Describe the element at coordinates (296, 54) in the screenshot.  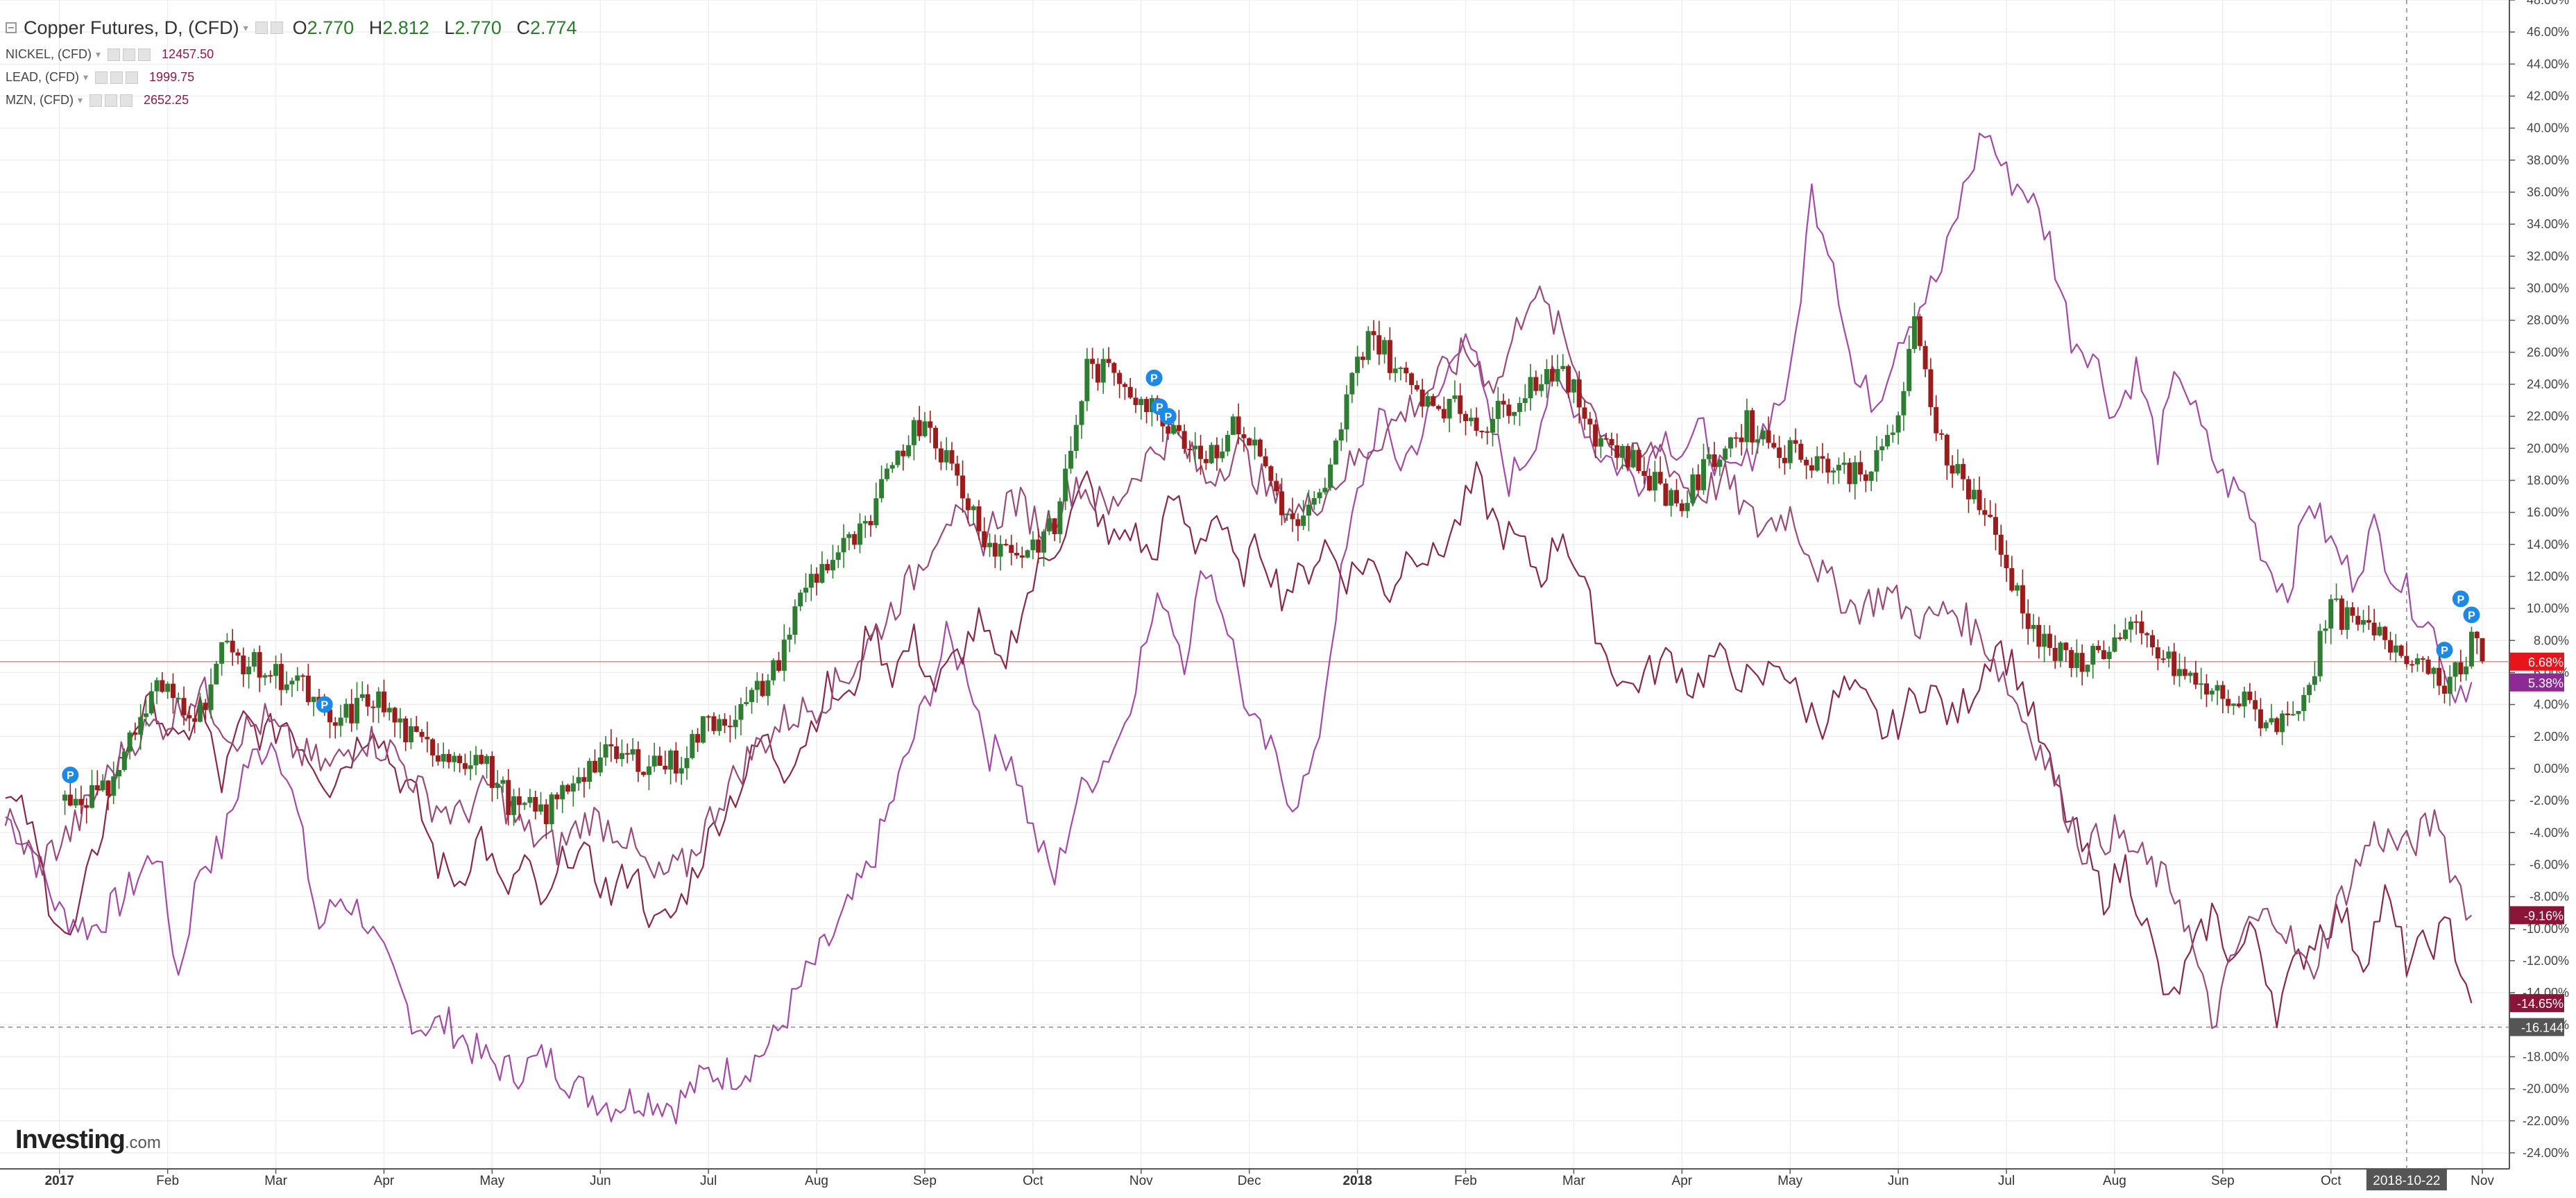
I see `legend-study-nickel: NICKEL, (CFD) ▾ 12457.50` at that location.